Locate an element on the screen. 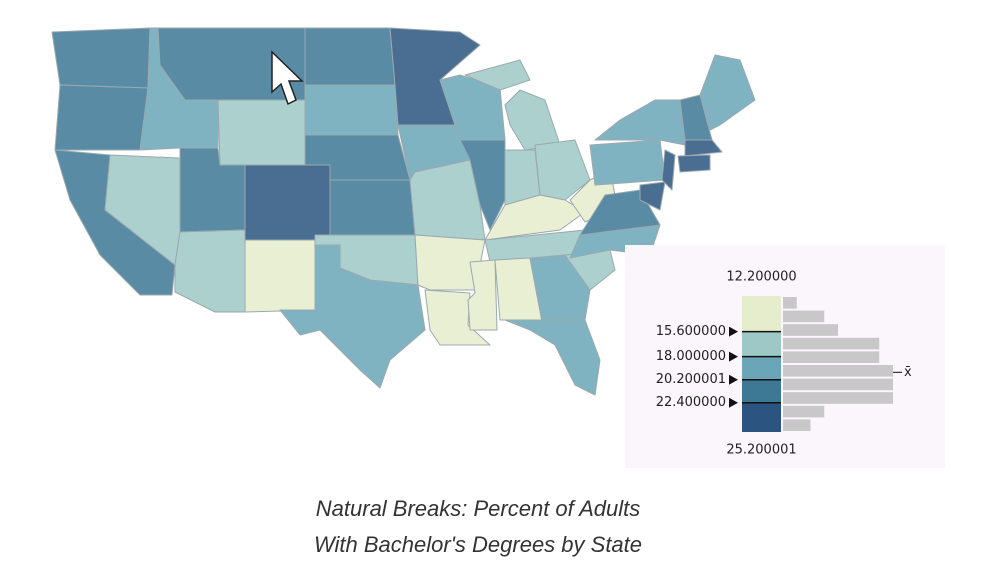 This screenshot has width=986, height=587. break-label: 20.200001 is located at coordinates (691, 379).